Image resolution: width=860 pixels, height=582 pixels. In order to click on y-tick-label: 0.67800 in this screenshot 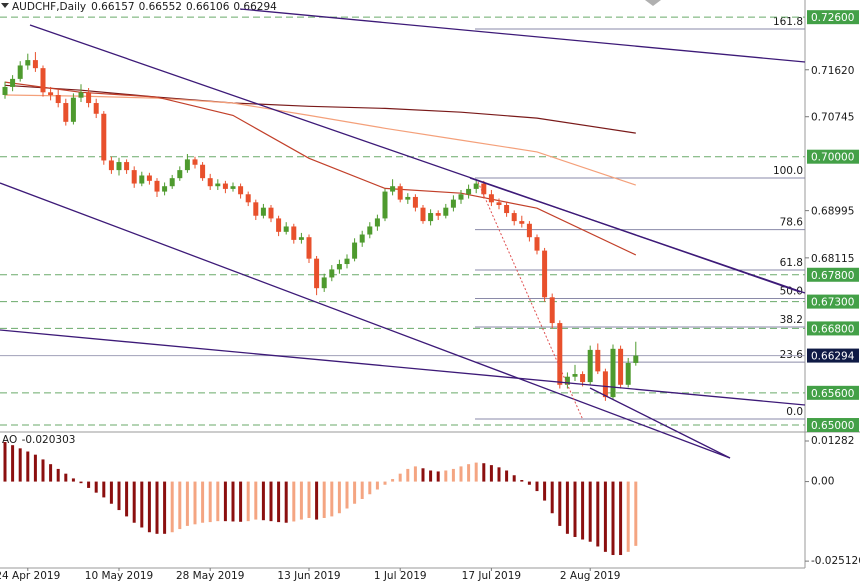, I will do `click(832, 276)`.